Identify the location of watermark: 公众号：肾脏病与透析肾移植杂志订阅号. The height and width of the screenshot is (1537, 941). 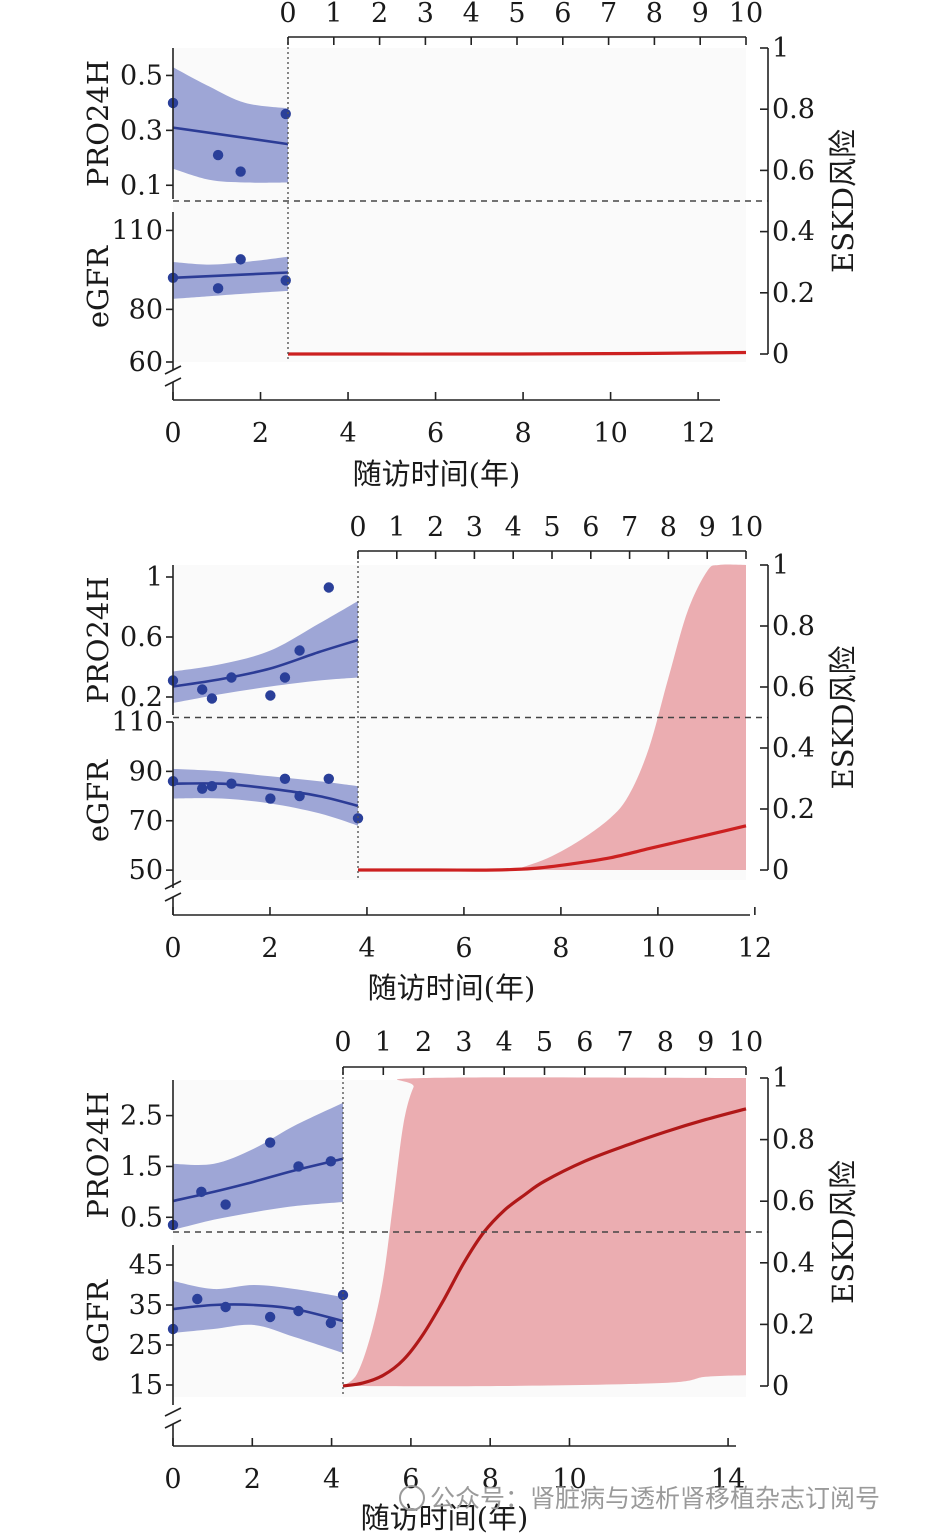
(639, 1498).